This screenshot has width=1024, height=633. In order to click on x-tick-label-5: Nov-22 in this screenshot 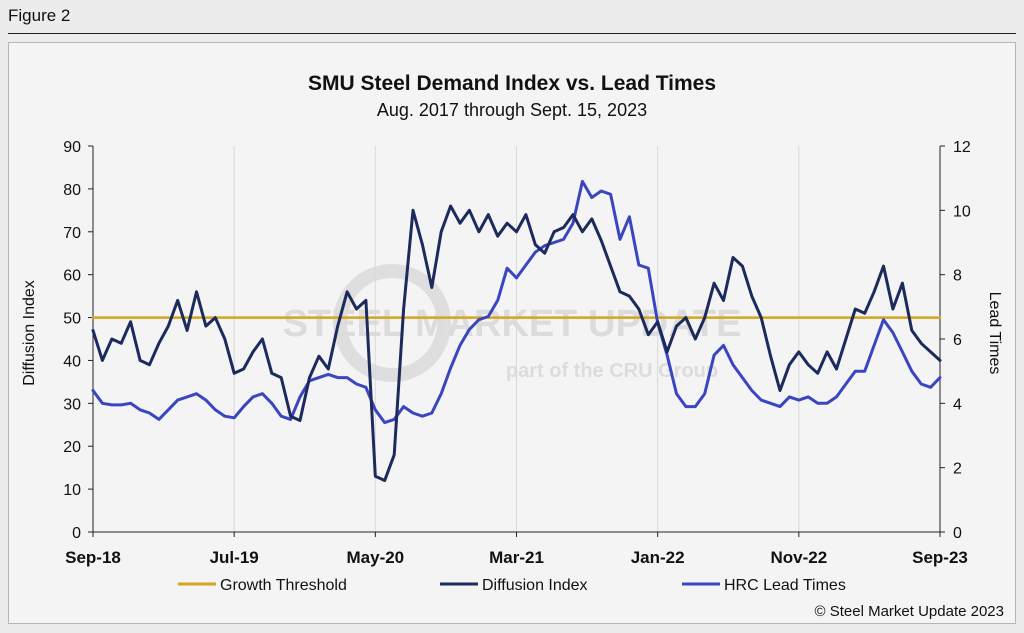, I will do `click(798, 557)`.